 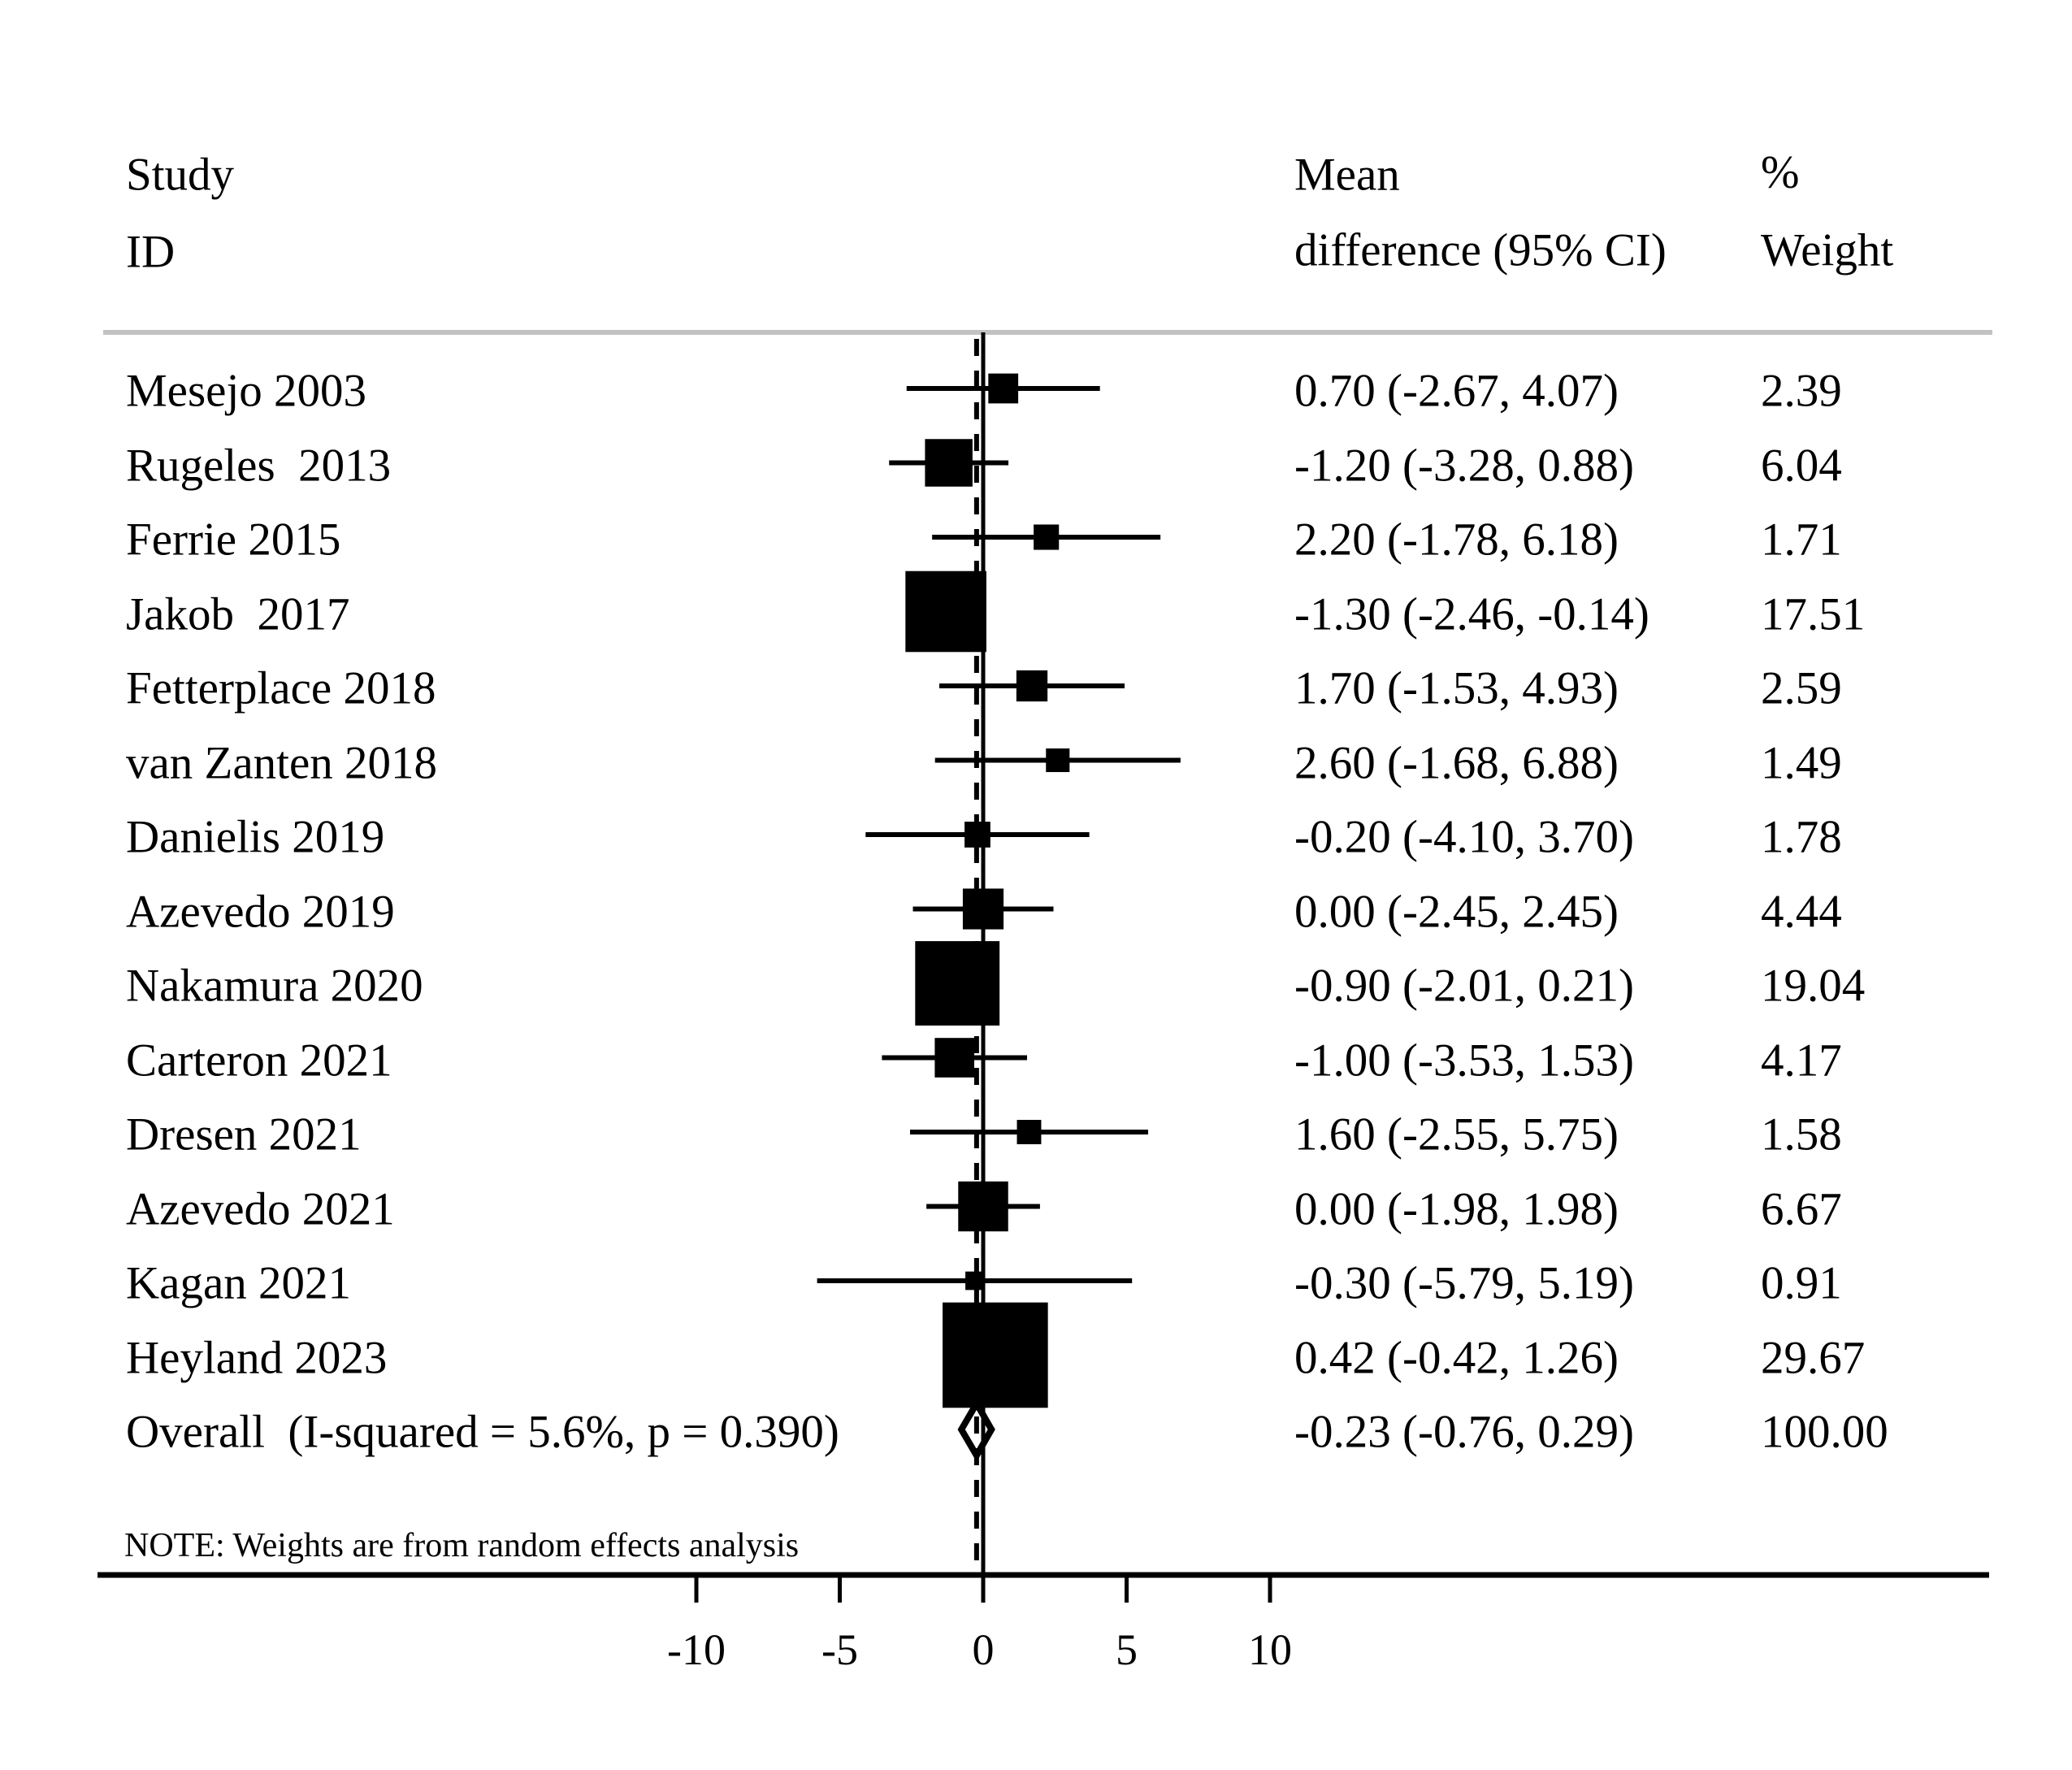 I want to click on weight-label: 4.17, so click(x=1801, y=1060).